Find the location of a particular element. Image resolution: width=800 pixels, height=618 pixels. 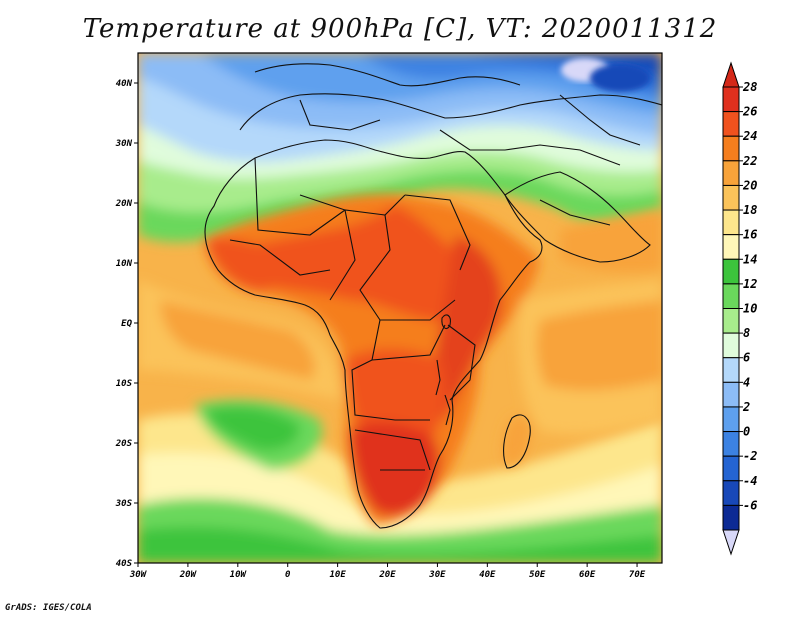

lon-label: 50E is located at coordinates (537, 575).